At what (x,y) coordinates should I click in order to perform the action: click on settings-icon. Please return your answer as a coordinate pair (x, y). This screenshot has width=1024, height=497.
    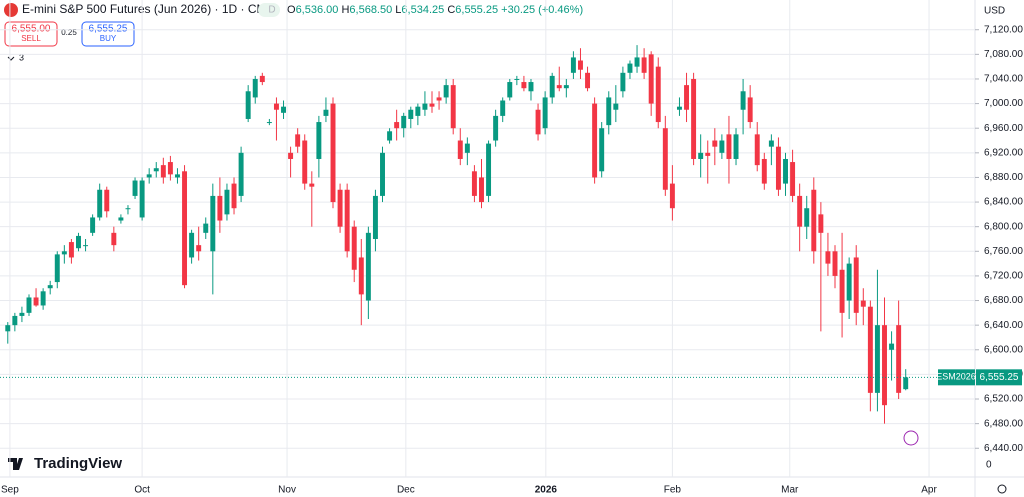
    Looking at the image, I should click on (1002, 489).